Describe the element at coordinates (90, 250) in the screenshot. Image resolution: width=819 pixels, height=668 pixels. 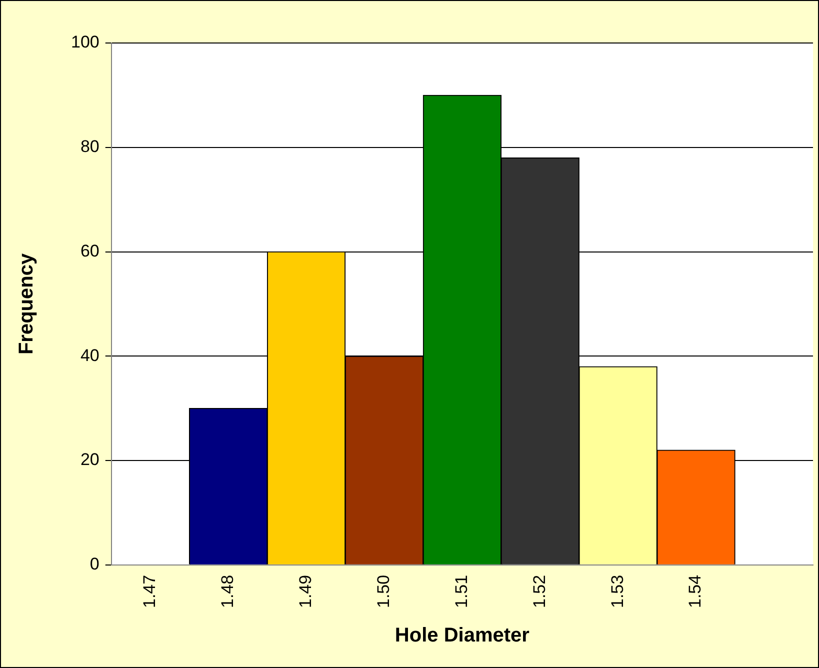
I see `y-tick-label: 60` at that location.